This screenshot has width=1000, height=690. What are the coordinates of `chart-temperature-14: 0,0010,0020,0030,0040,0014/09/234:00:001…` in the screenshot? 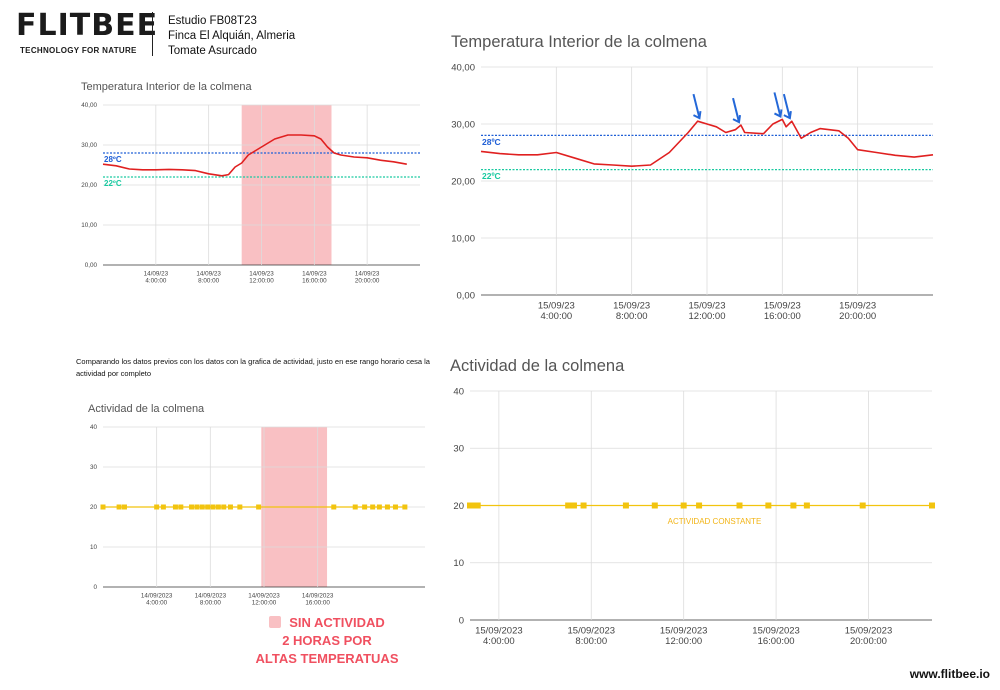 It's located at (250, 193).